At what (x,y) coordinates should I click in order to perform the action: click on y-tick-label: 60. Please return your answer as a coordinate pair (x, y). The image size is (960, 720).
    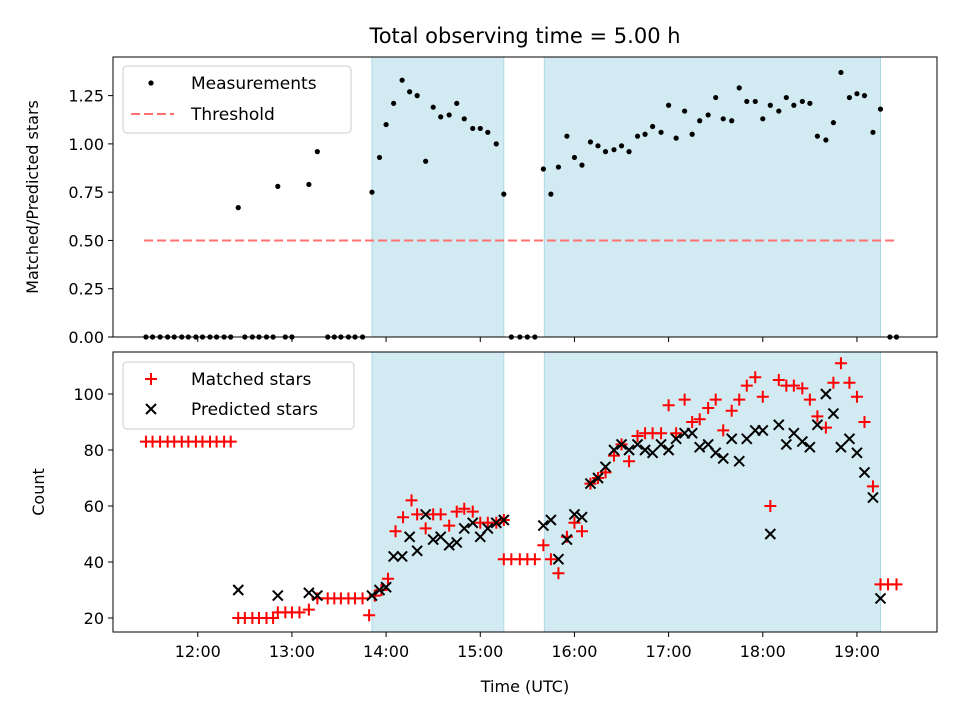
    Looking at the image, I should click on (94, 506).